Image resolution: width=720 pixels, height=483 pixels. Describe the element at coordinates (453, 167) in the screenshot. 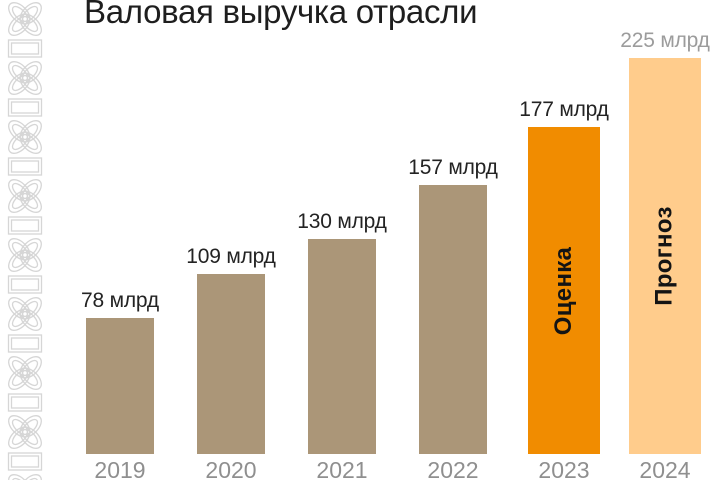

I see `bar-value-label: 157 млрд` at that location.